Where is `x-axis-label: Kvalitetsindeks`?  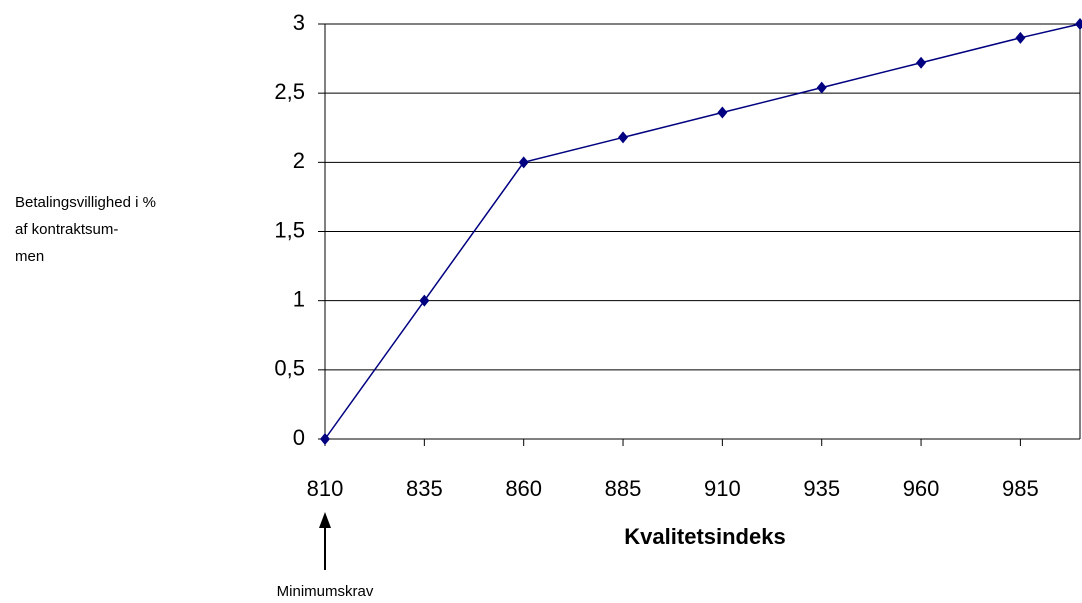
x-axis-label: Kvalitetsindeks is located at coordinates (704, 536).